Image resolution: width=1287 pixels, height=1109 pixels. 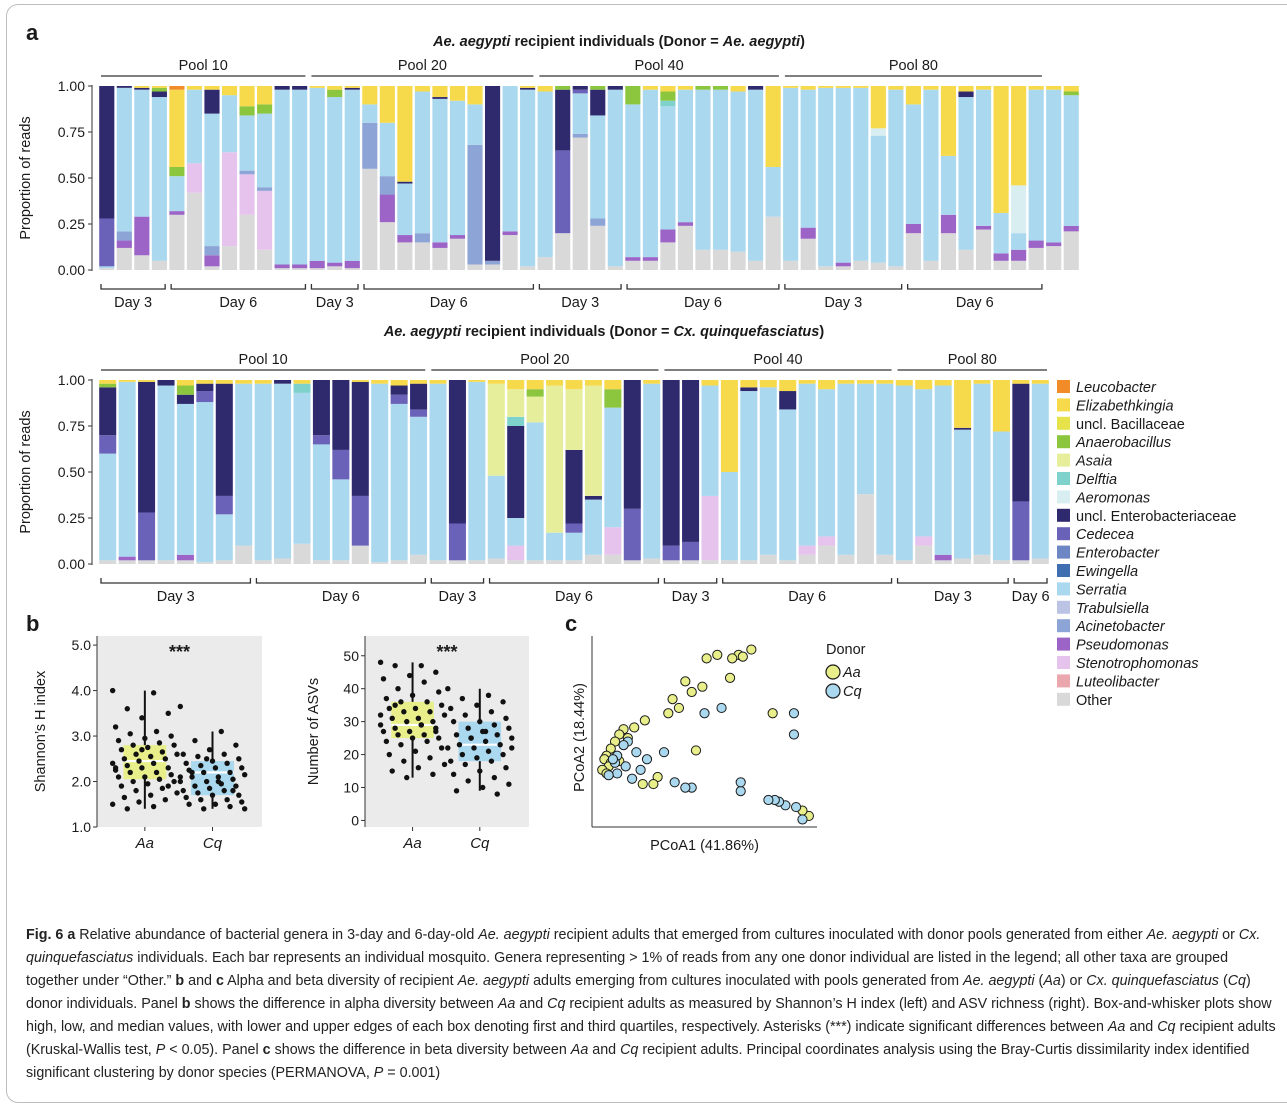 What do you see at coordinates (340, 581) in the screenshot?
I see `day-bracket` at bounding box center [340, 581].